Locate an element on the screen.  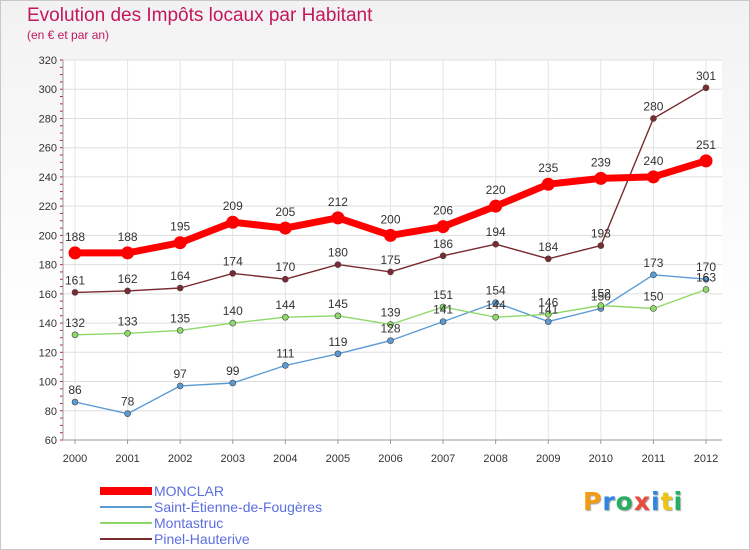
data-label: 154 is located at coordinates (496, 291).